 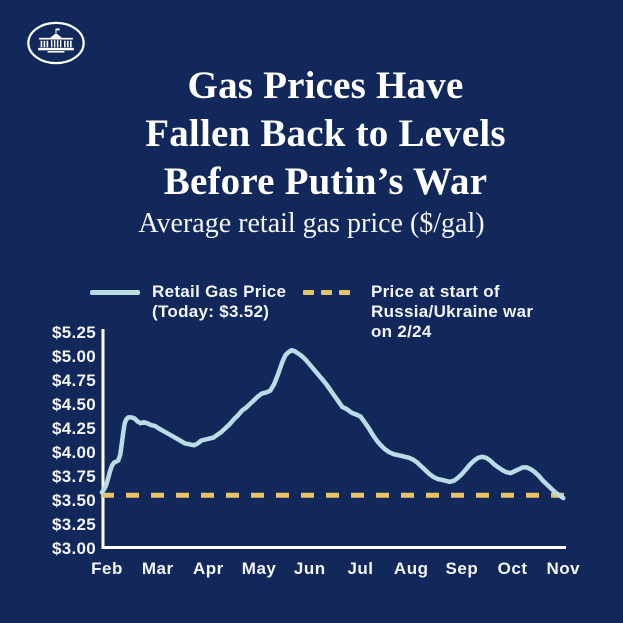 I want to click on legend-label-retail: Retail Gas Price (Today: $3.52), so click(x=219, y=302).